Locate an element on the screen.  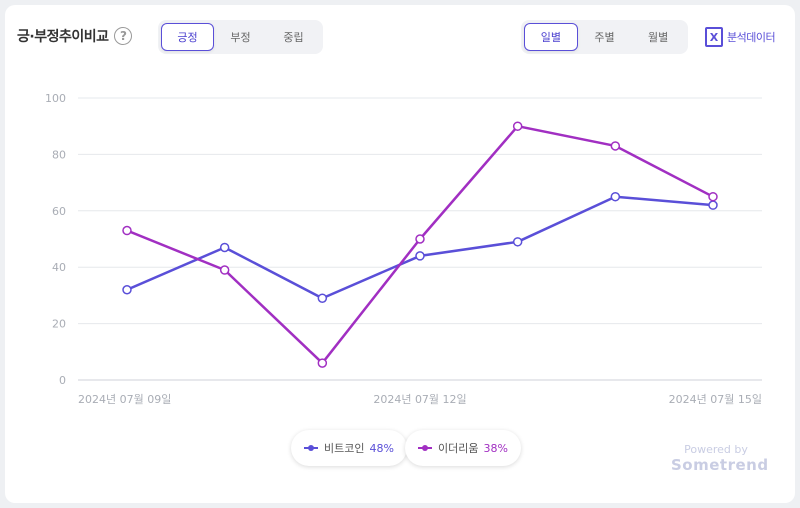
legend-series-name: 비트코인 is located at coordinates (344, 448).